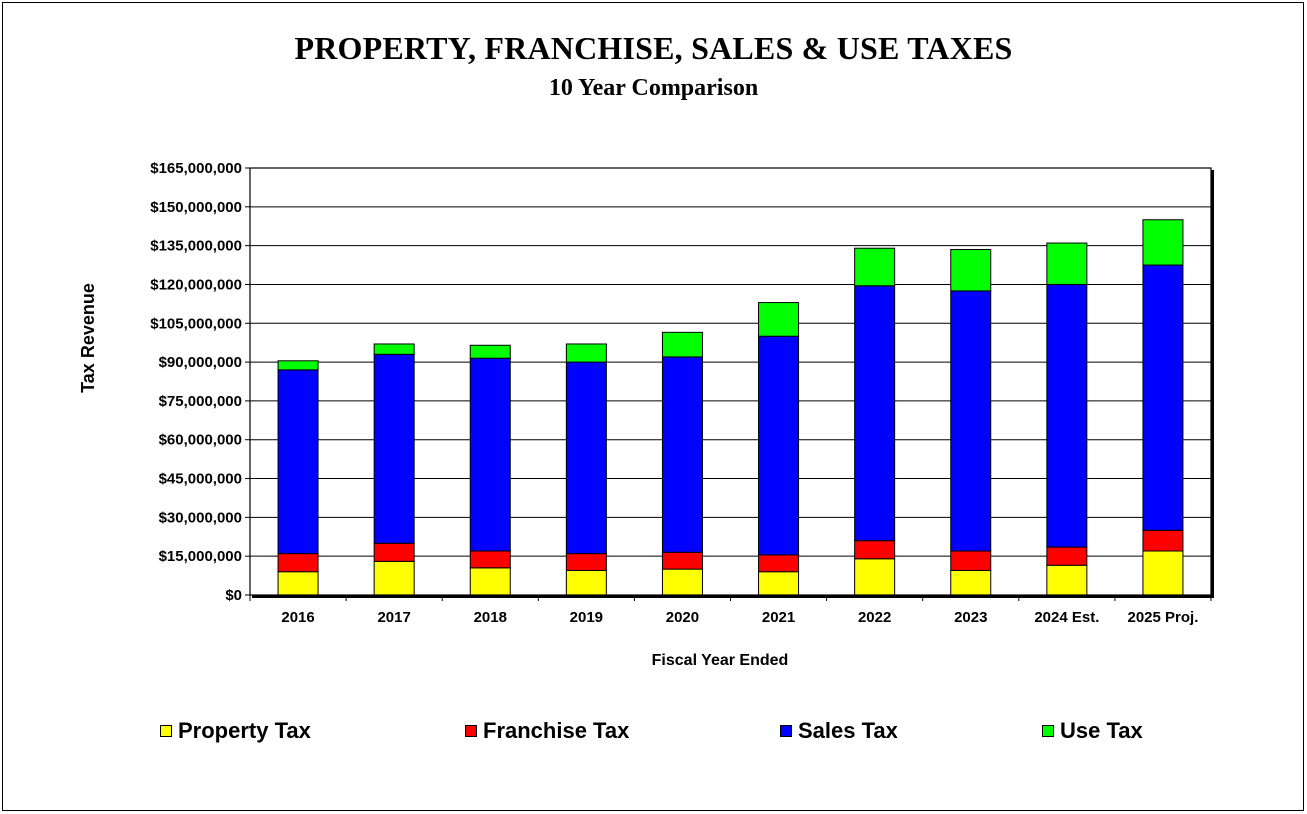  Describe the element at coordinates (297, 617) in the screenshot. I see `x-tick-label: 2016` at that location.